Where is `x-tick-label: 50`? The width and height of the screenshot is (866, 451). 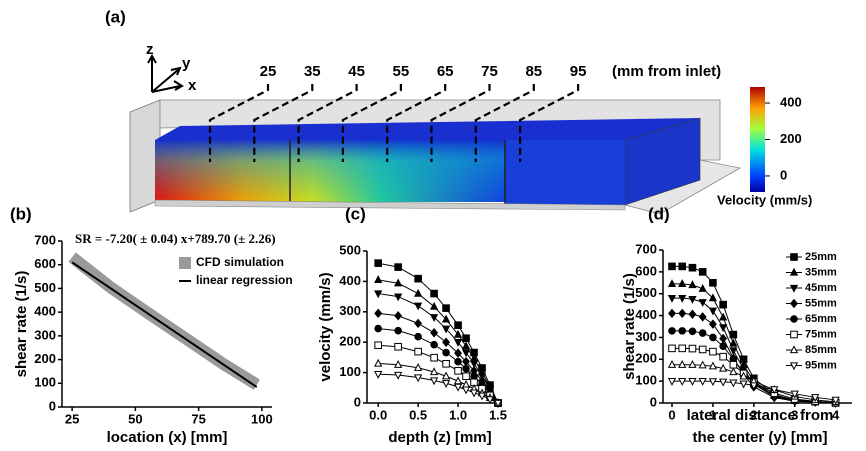 x-tick-label: 50 is located at coordinates (135, 418).